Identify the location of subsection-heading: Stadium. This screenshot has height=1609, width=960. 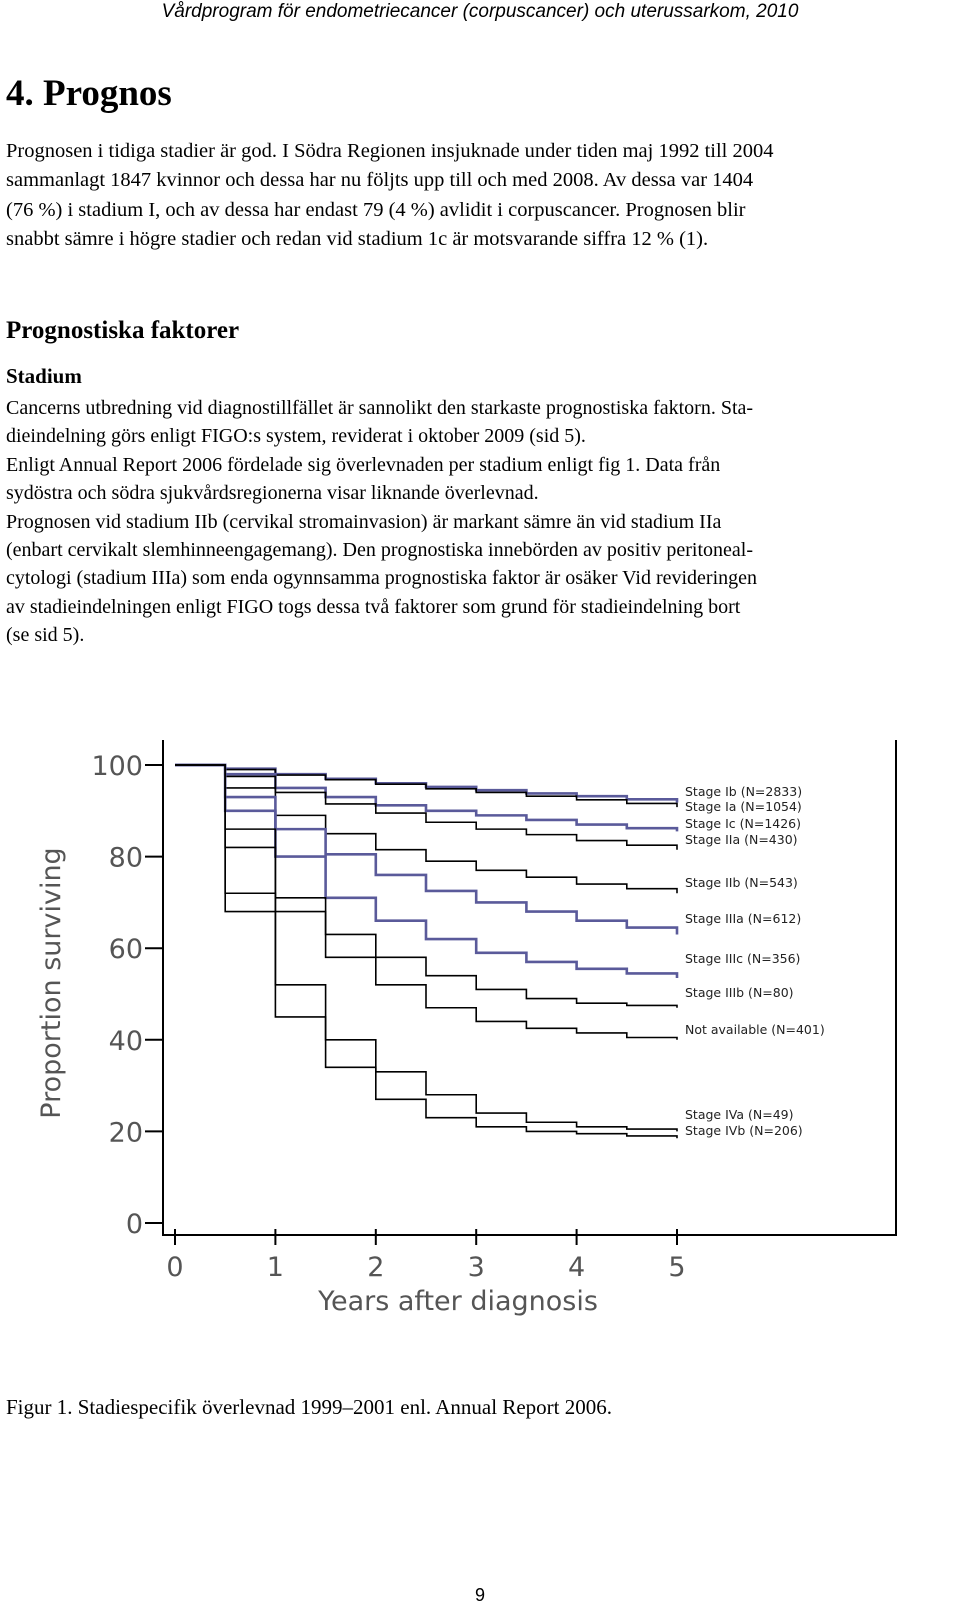
(44, 376).